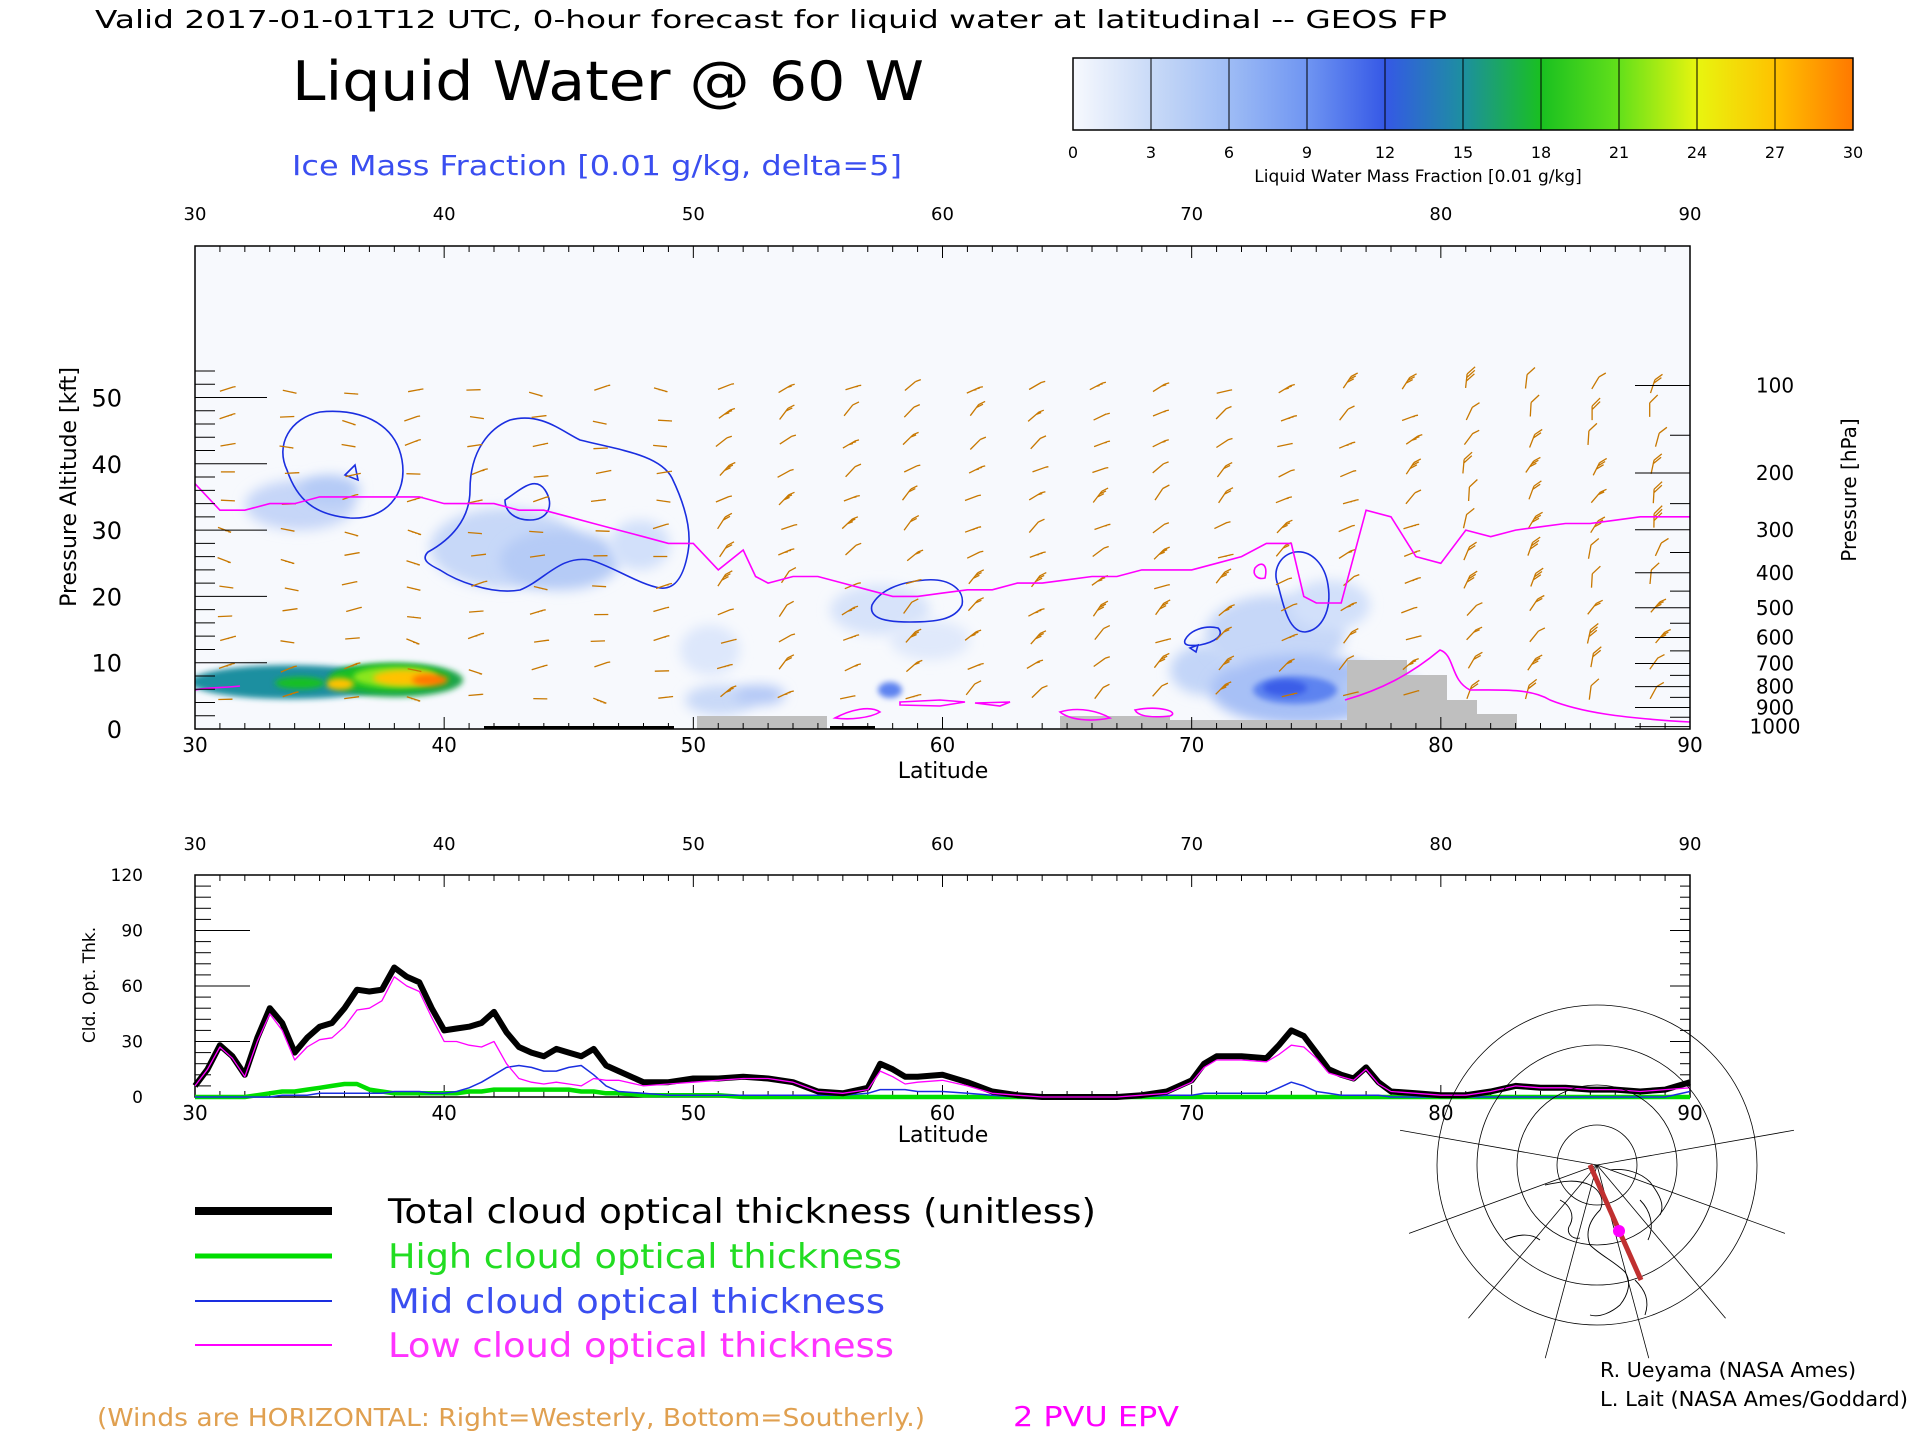 The width and height of the screenshot is (1920, 1440). Describe the element at coordinates (1775, 708) in the screenshot. I see `upper-right-tick-label: 900` at that location.